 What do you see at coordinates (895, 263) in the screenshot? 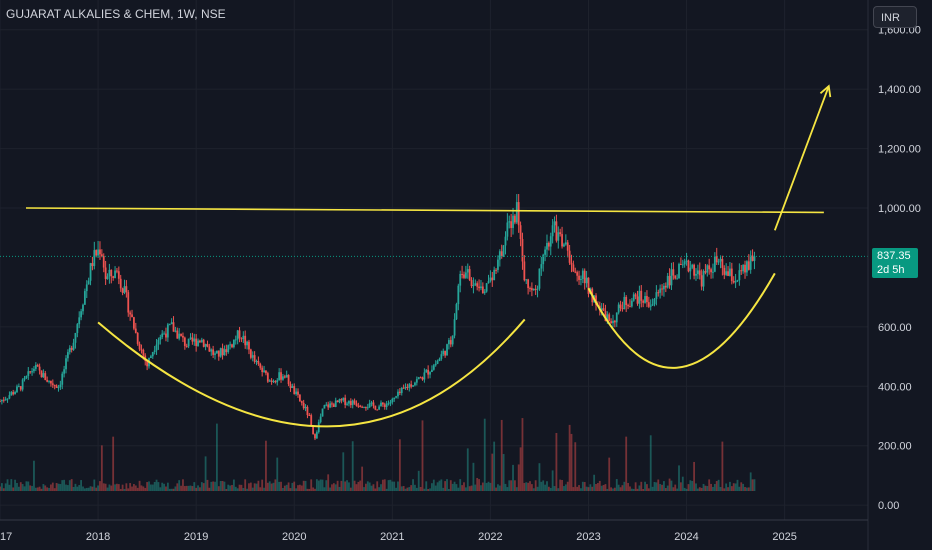
I see `last-price-tag: 837.35 2d 5h` at bounding box center [895, 263].